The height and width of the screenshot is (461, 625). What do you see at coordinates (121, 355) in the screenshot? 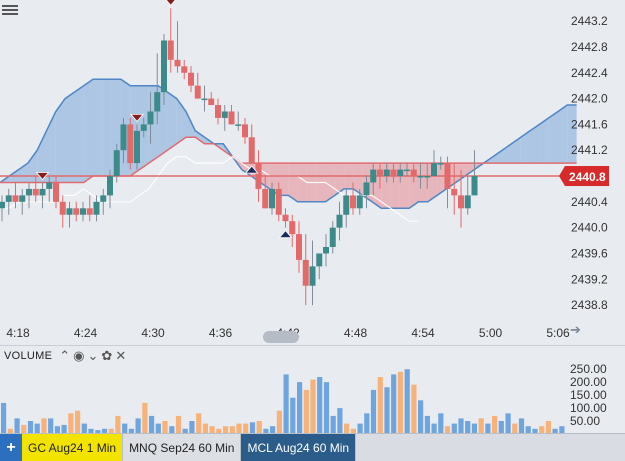
I see `close-icon: ✕` at bounding box center [121, 355].